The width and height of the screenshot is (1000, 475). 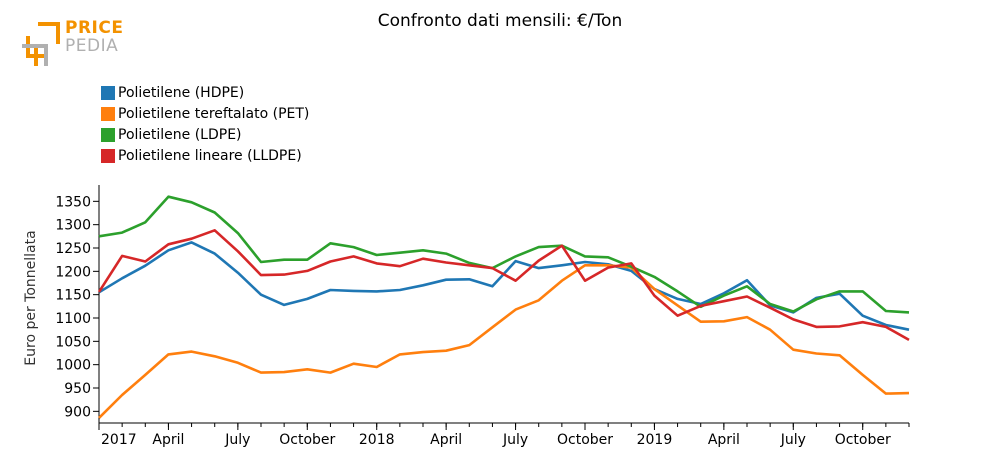 What do you see at coordinates (73, 319) in the screenshot?
I see `y-tick-label: 1100` at bounding box center [73, 319].